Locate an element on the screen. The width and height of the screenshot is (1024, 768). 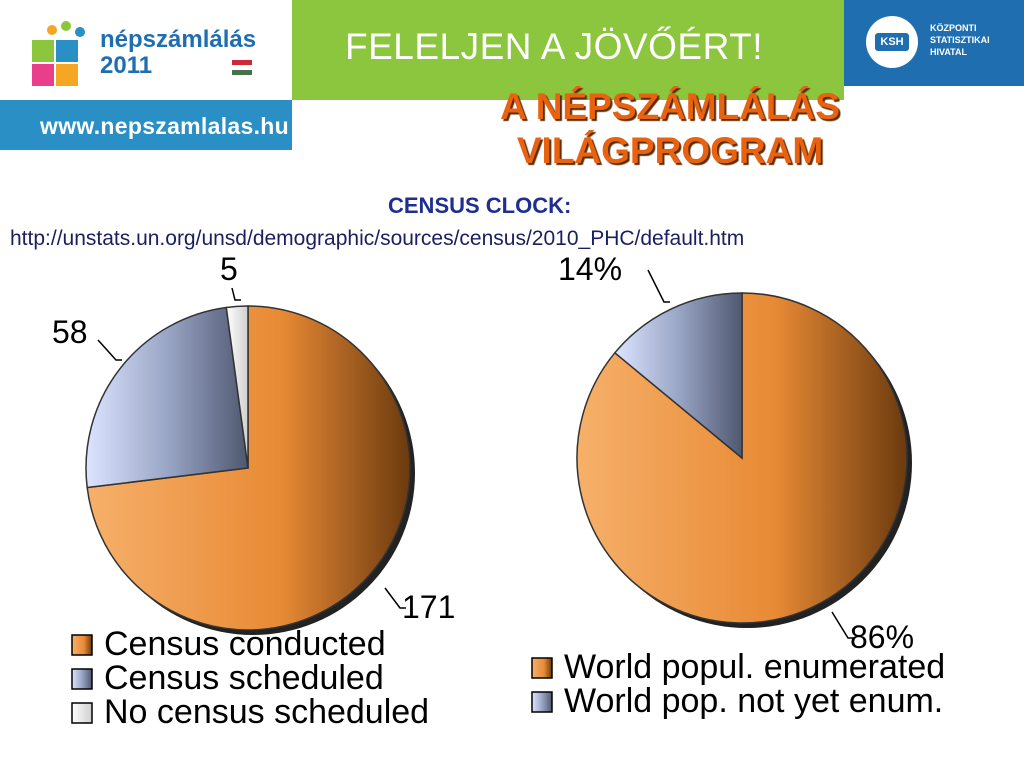
page-title: A NÉPSZÁMLÁLÁS VILÁGPROGRAM is located at coordinates (670, 129).